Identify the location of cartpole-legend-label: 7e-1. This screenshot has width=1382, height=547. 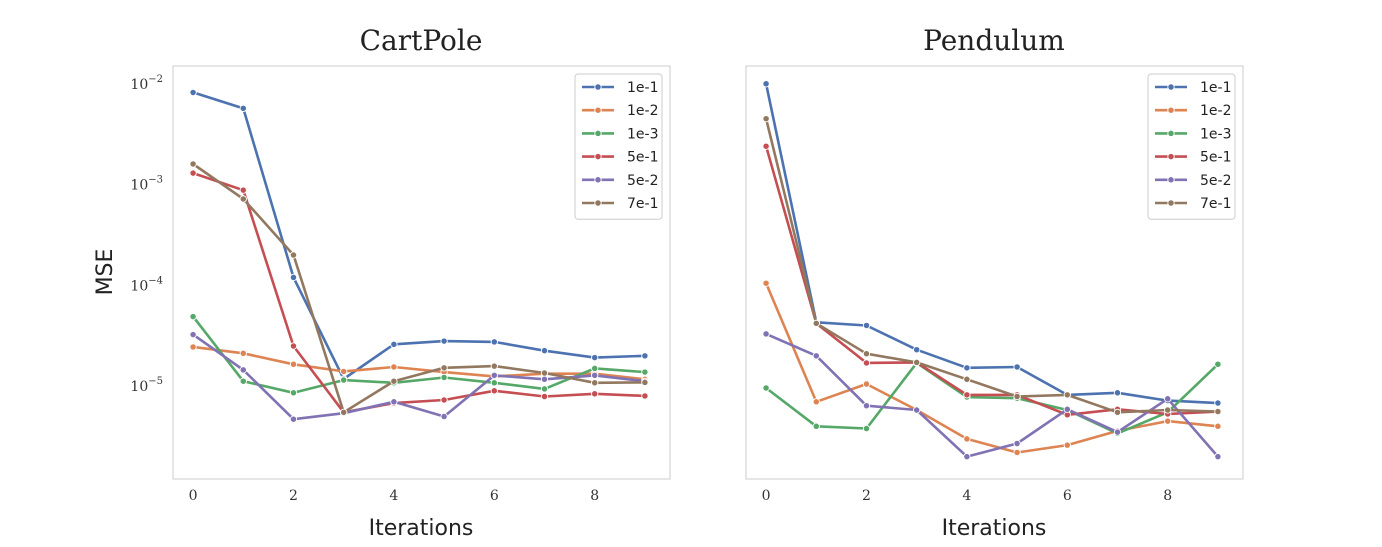
(642, 204).